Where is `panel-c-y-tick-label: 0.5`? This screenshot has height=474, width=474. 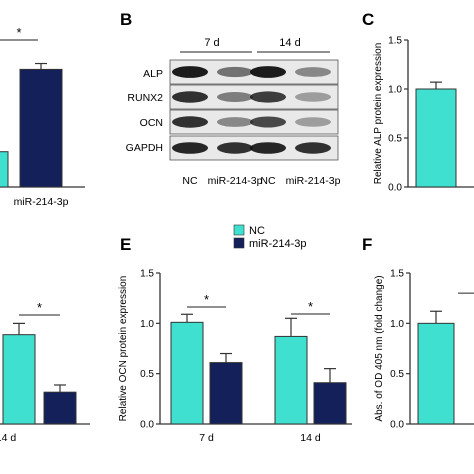
panel-c-y-tick-label: 0.5 is located at coordinates (395, 139).